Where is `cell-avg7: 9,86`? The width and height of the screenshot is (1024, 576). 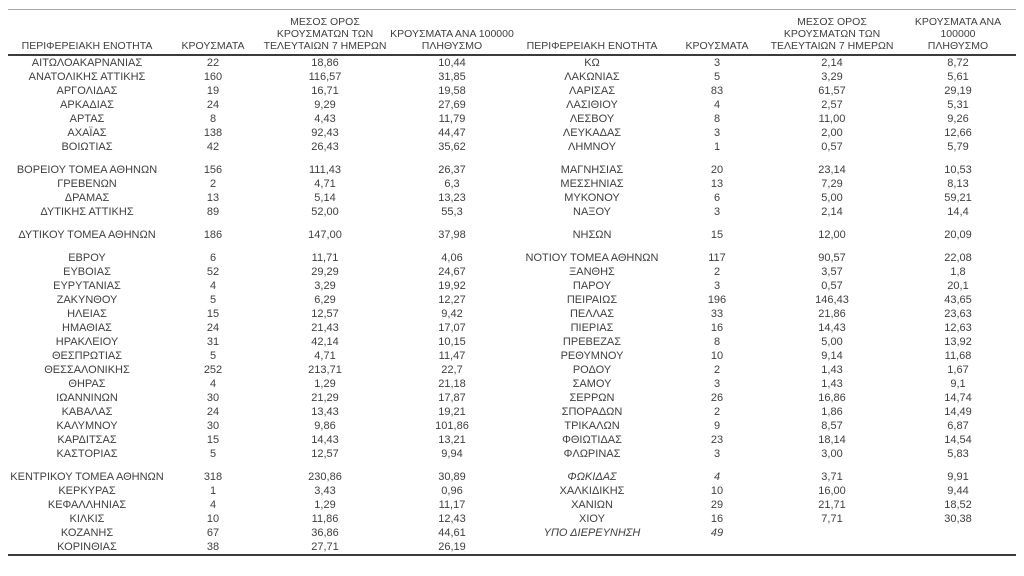
cell-avg7: 9,86 is located at coordinates (325, 426).